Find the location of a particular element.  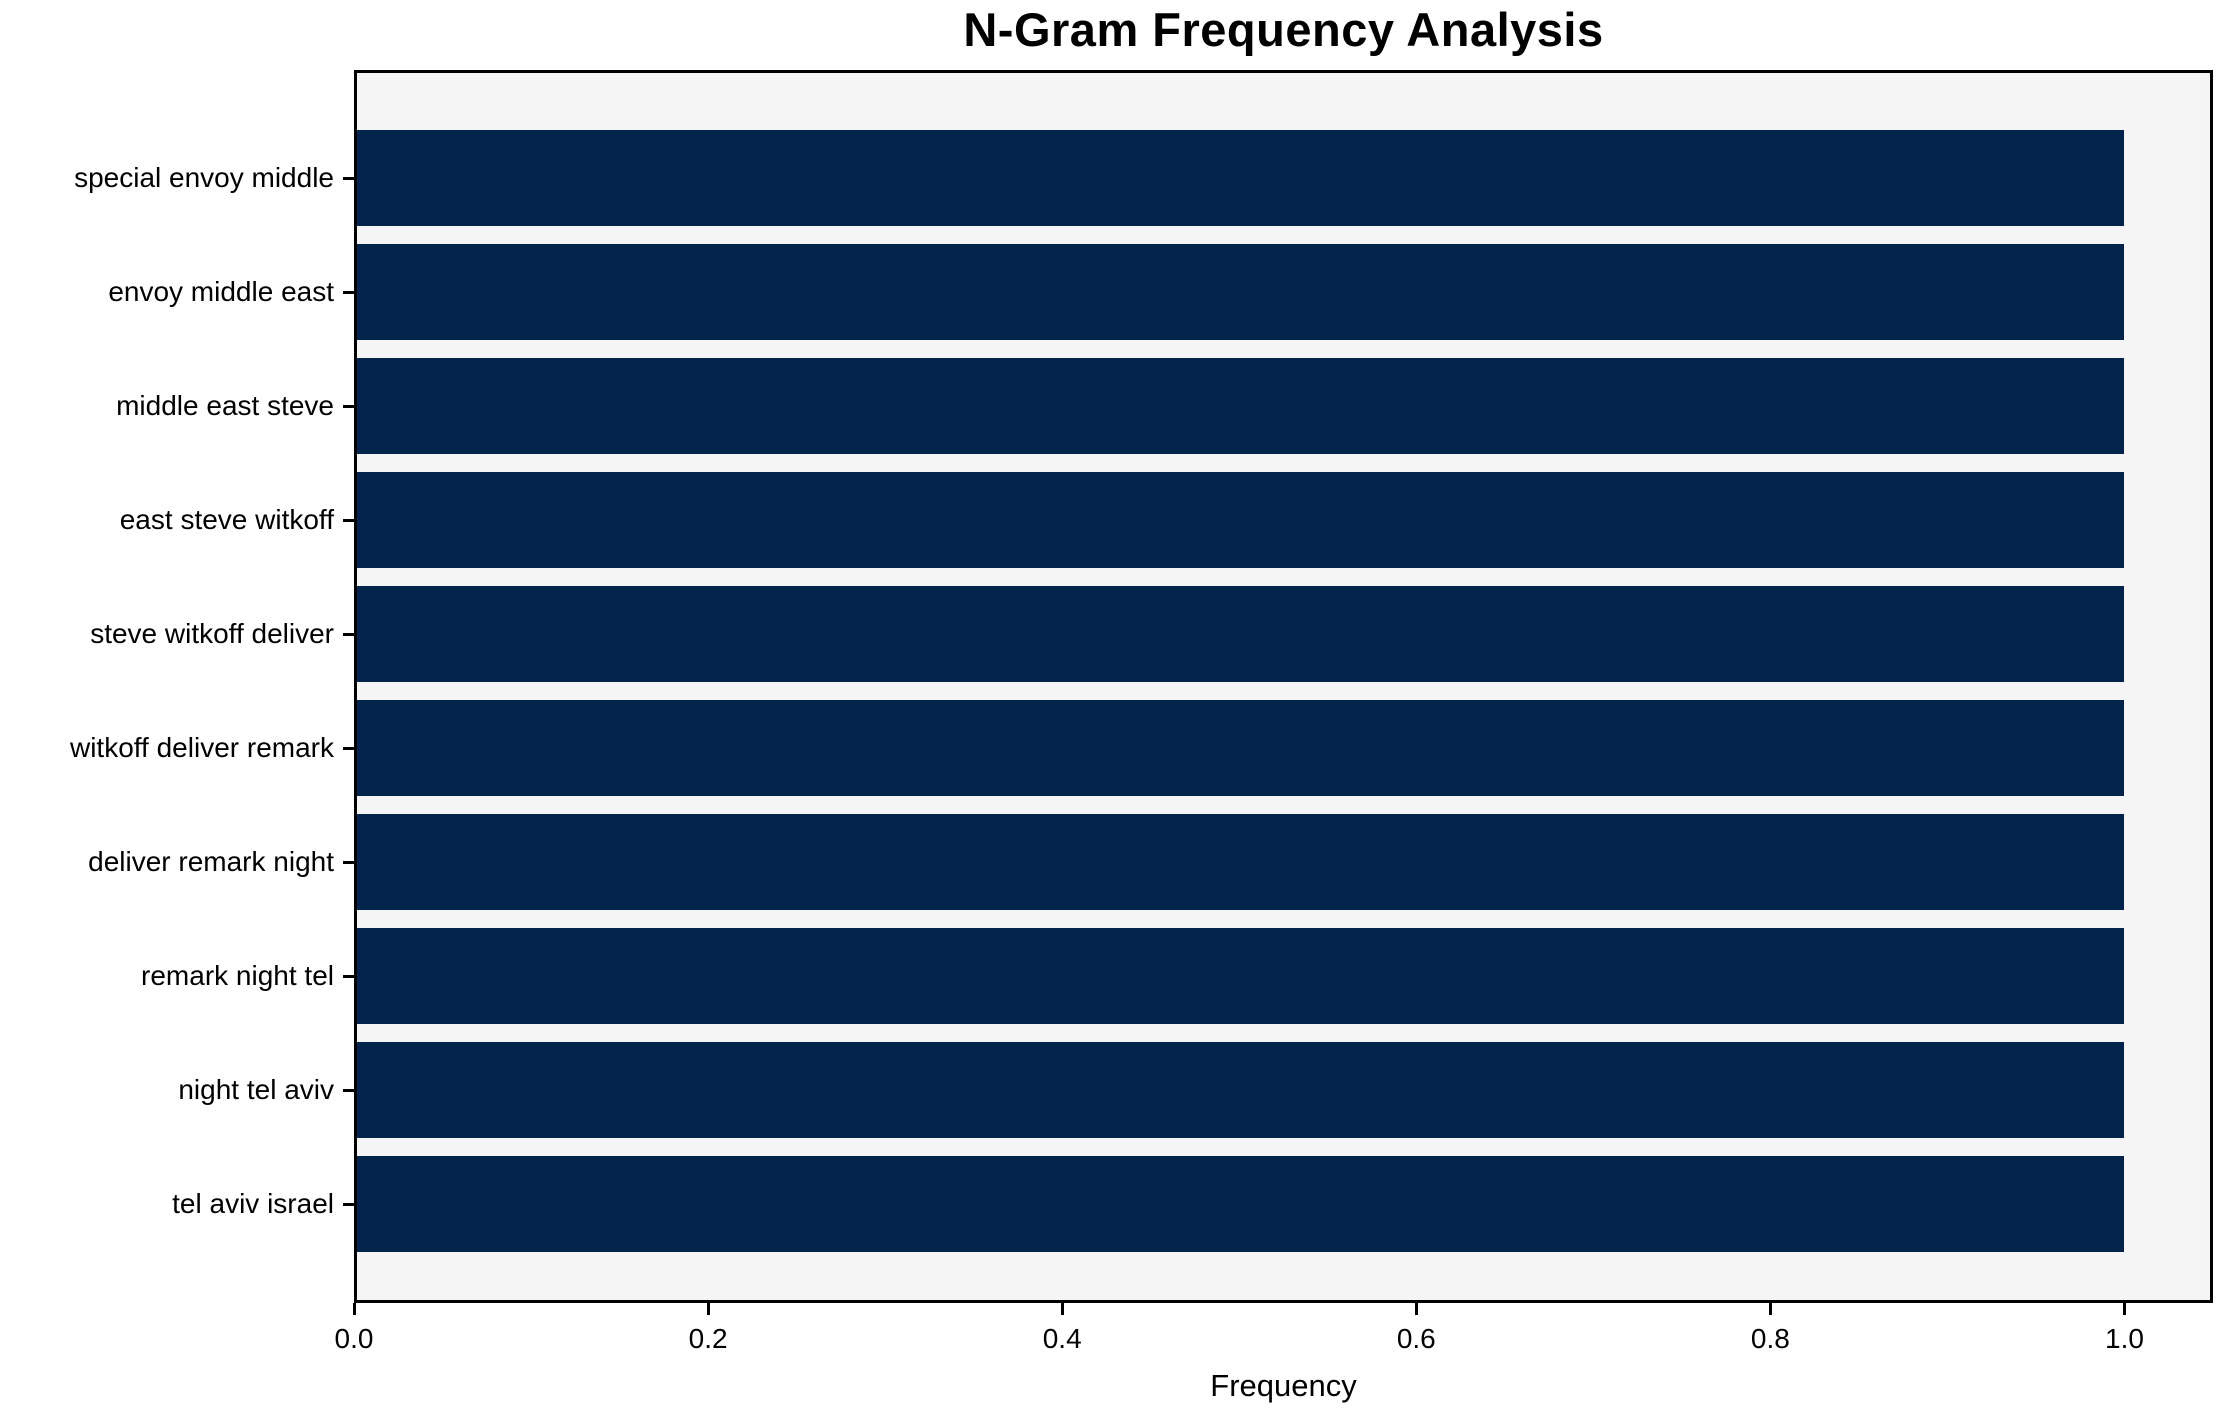

y-tick-label: east steve witkoff is located at coordinates (226, 519).